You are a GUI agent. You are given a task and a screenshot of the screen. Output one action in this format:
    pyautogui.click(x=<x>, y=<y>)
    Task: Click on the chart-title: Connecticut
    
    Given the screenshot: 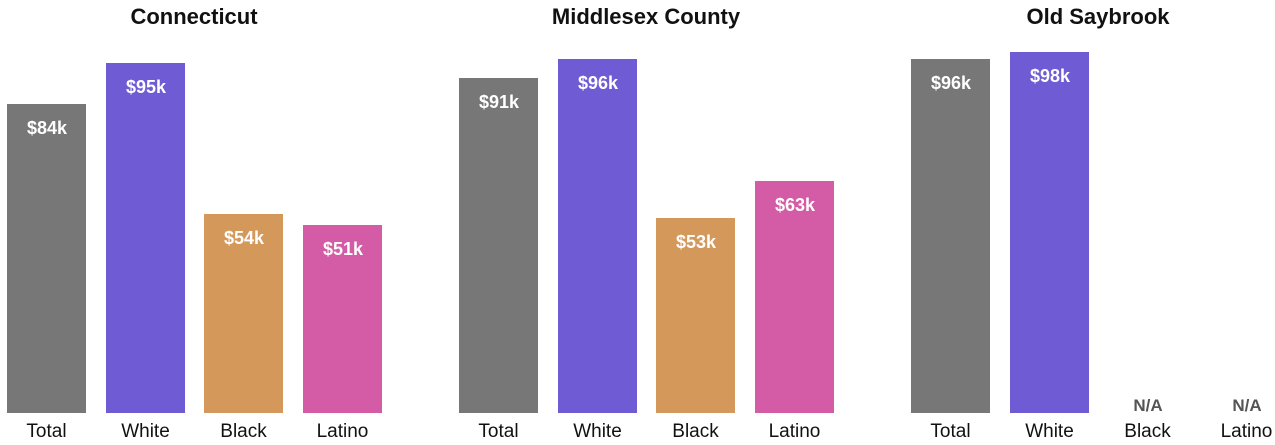 What is the action you would take?
    pyautogui.click(x=194, y=16)
    